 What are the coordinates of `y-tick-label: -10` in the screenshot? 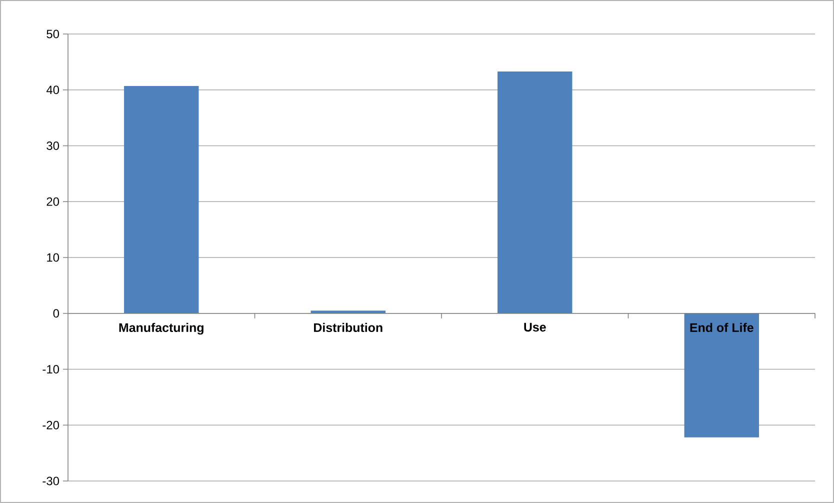 It's located at (51, 369).